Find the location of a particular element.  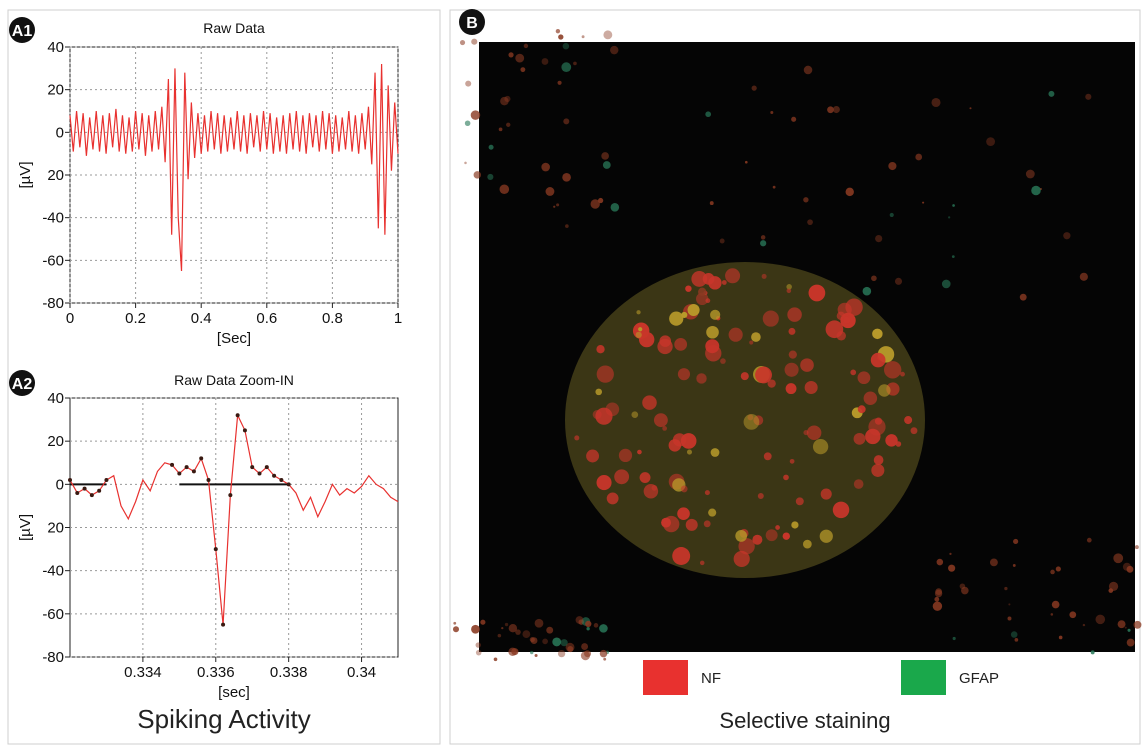

x-tick-label: 0.34 is located at coordinates (361, 672).